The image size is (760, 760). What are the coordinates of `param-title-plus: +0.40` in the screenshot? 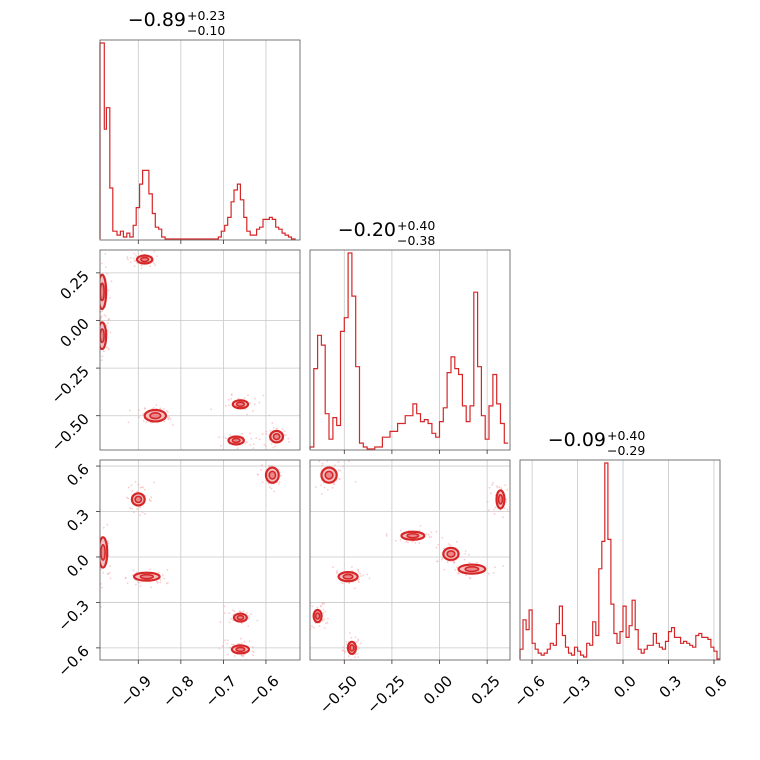 It's located at (626, 435).